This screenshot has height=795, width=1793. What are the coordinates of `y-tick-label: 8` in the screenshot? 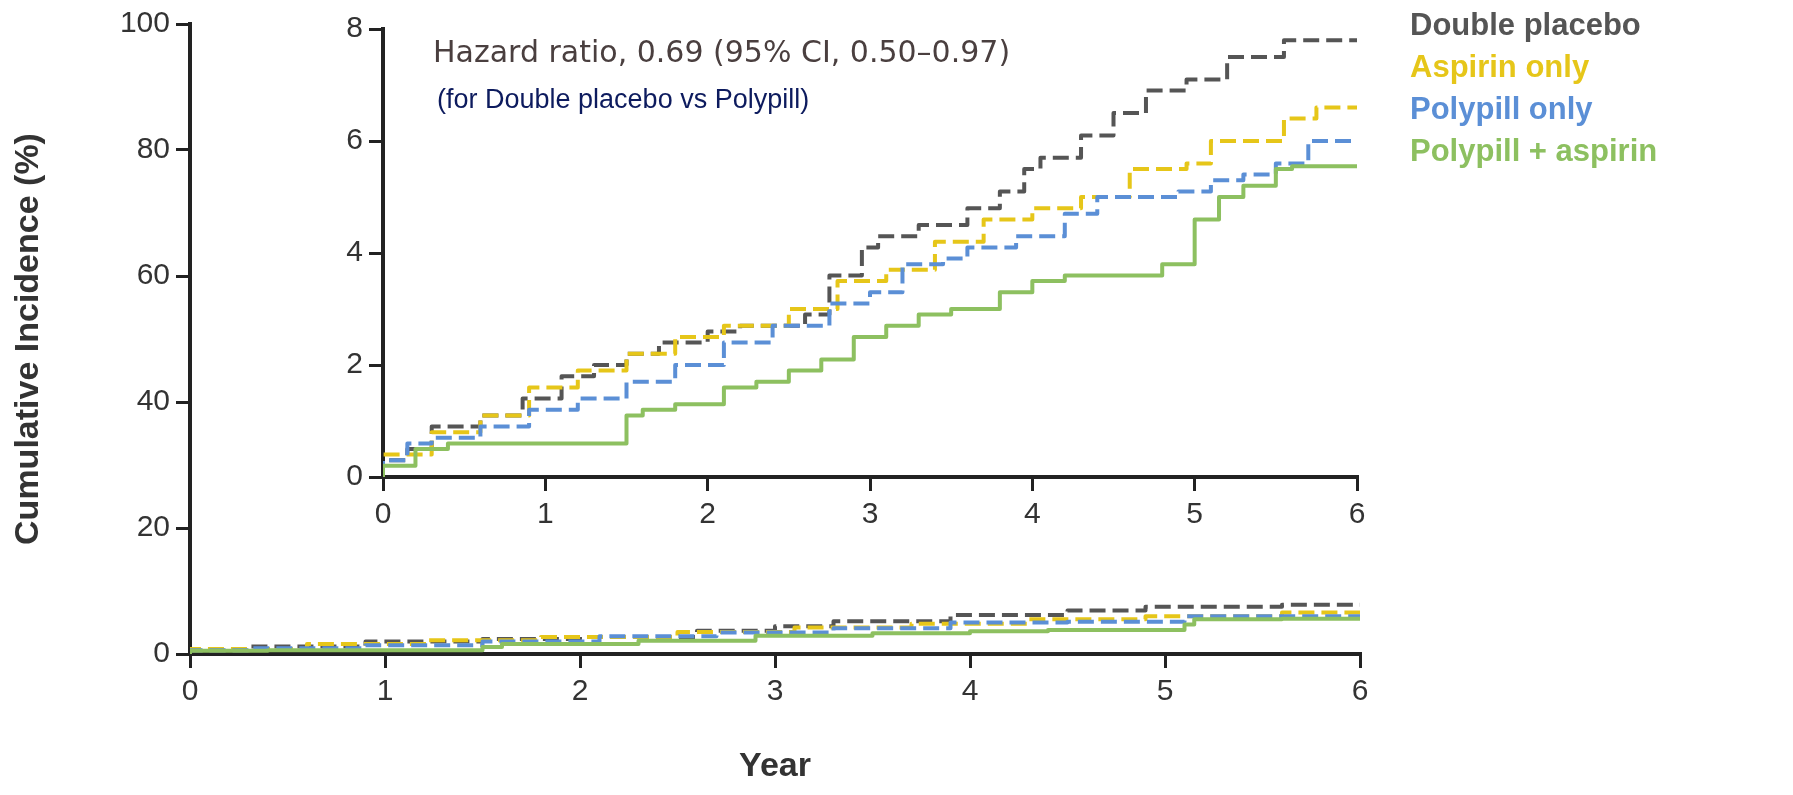 It's located at (354, 27).